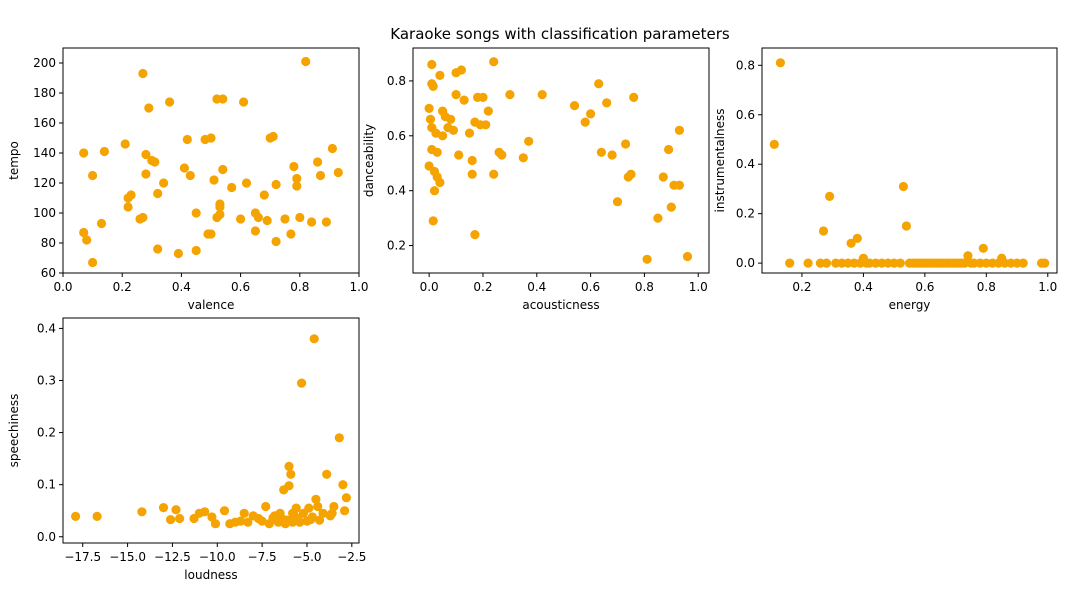  Describe the element at coordinates (306, 557) in the screenshot. I see `x-tick-label: −5.0` at that location.